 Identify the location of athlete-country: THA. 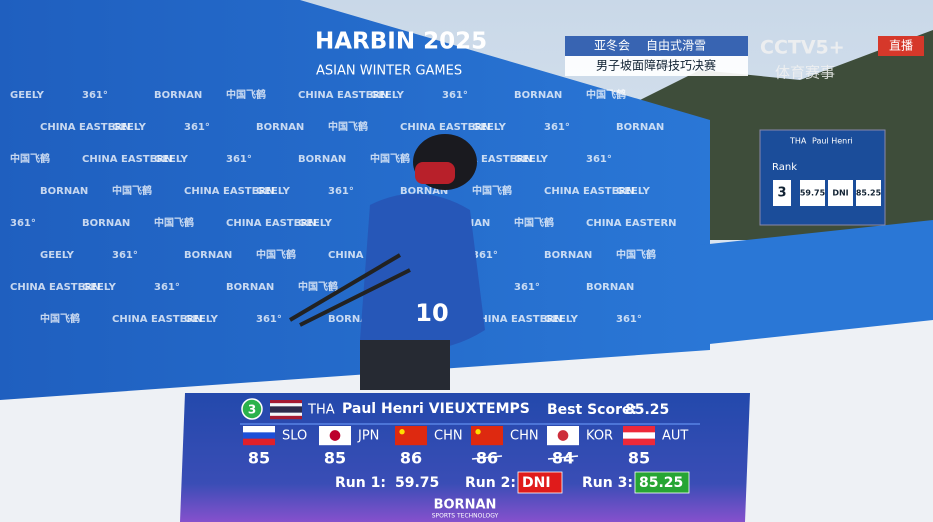
(321, 410).